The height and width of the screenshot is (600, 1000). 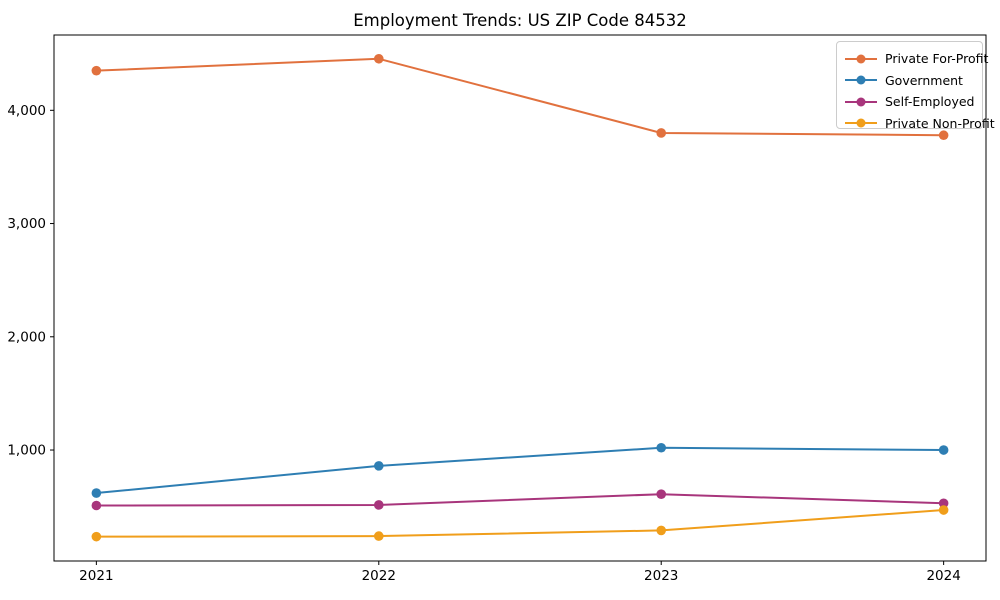 What do you see at coordinates (661, 494) in the screenshot?
I see `data-point-self-employed-2023` at bounding box center [661, 494].